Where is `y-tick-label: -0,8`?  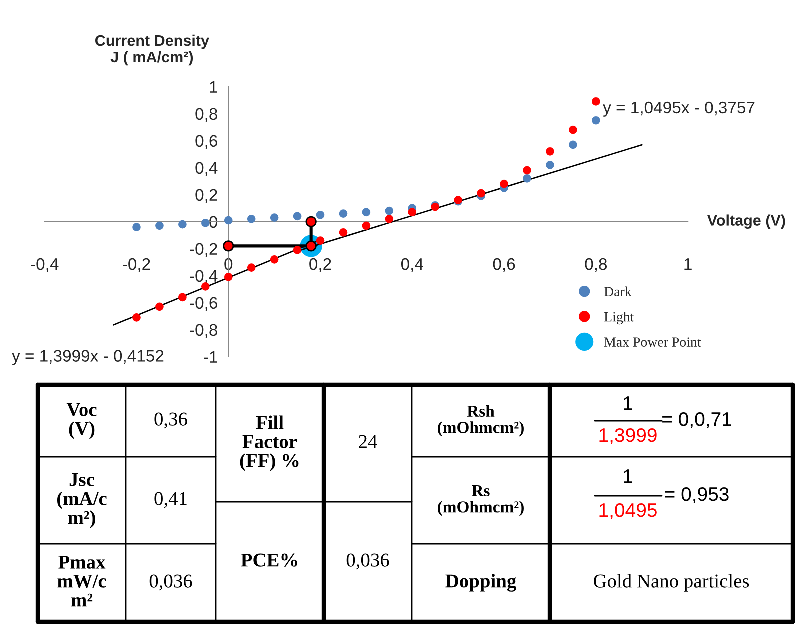 y-tick-label: -0,8 is located at coordinates (204, 331).